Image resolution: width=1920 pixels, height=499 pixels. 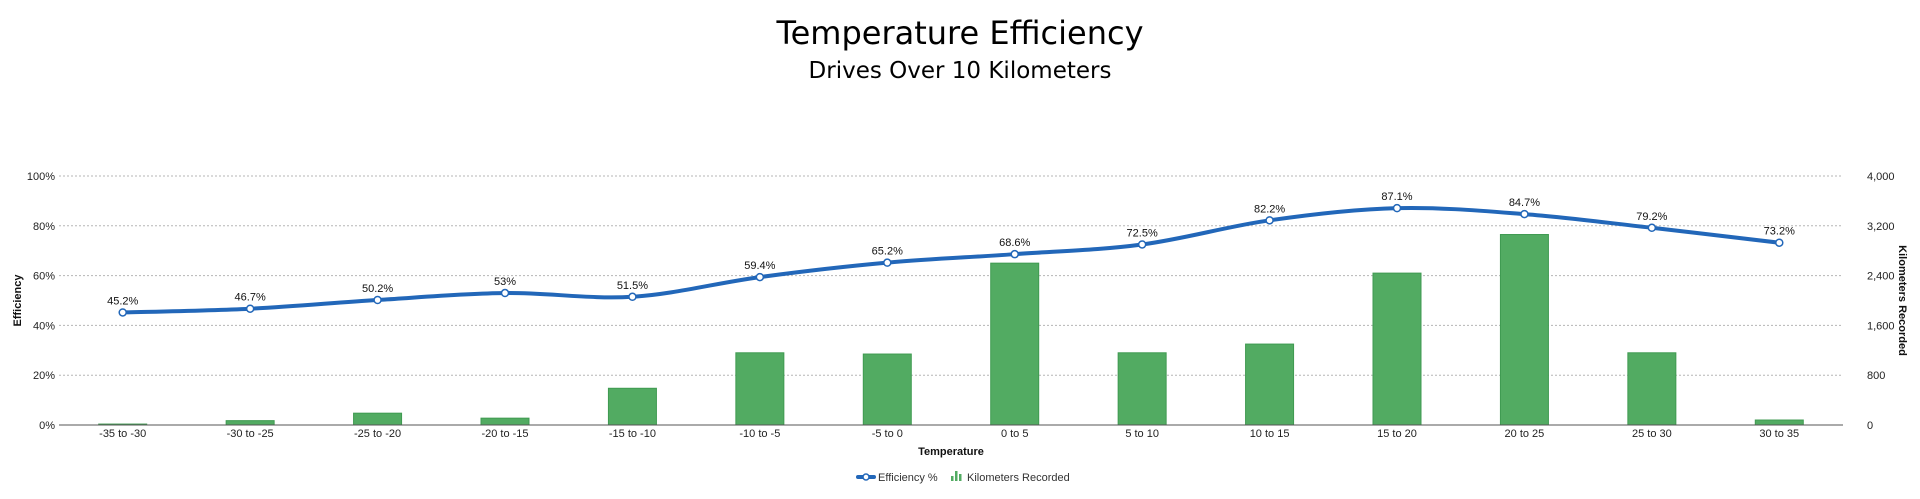 What do you see at coordinates (44, 227) in the screenshot?
I see `y-left-tick-label: 80%` at bounding box center [44, 227].